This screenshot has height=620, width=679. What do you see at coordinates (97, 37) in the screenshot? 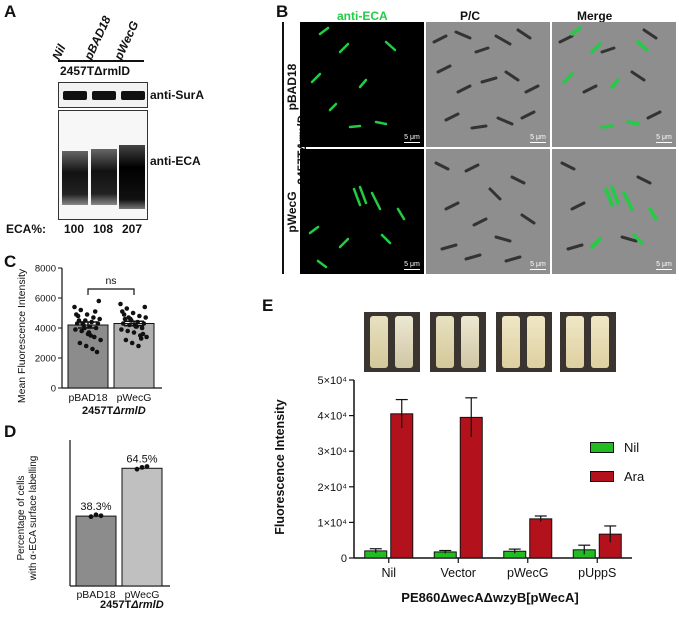
I see `lane-label-pbad18: pBAD18` at bounding box center [97, 37].